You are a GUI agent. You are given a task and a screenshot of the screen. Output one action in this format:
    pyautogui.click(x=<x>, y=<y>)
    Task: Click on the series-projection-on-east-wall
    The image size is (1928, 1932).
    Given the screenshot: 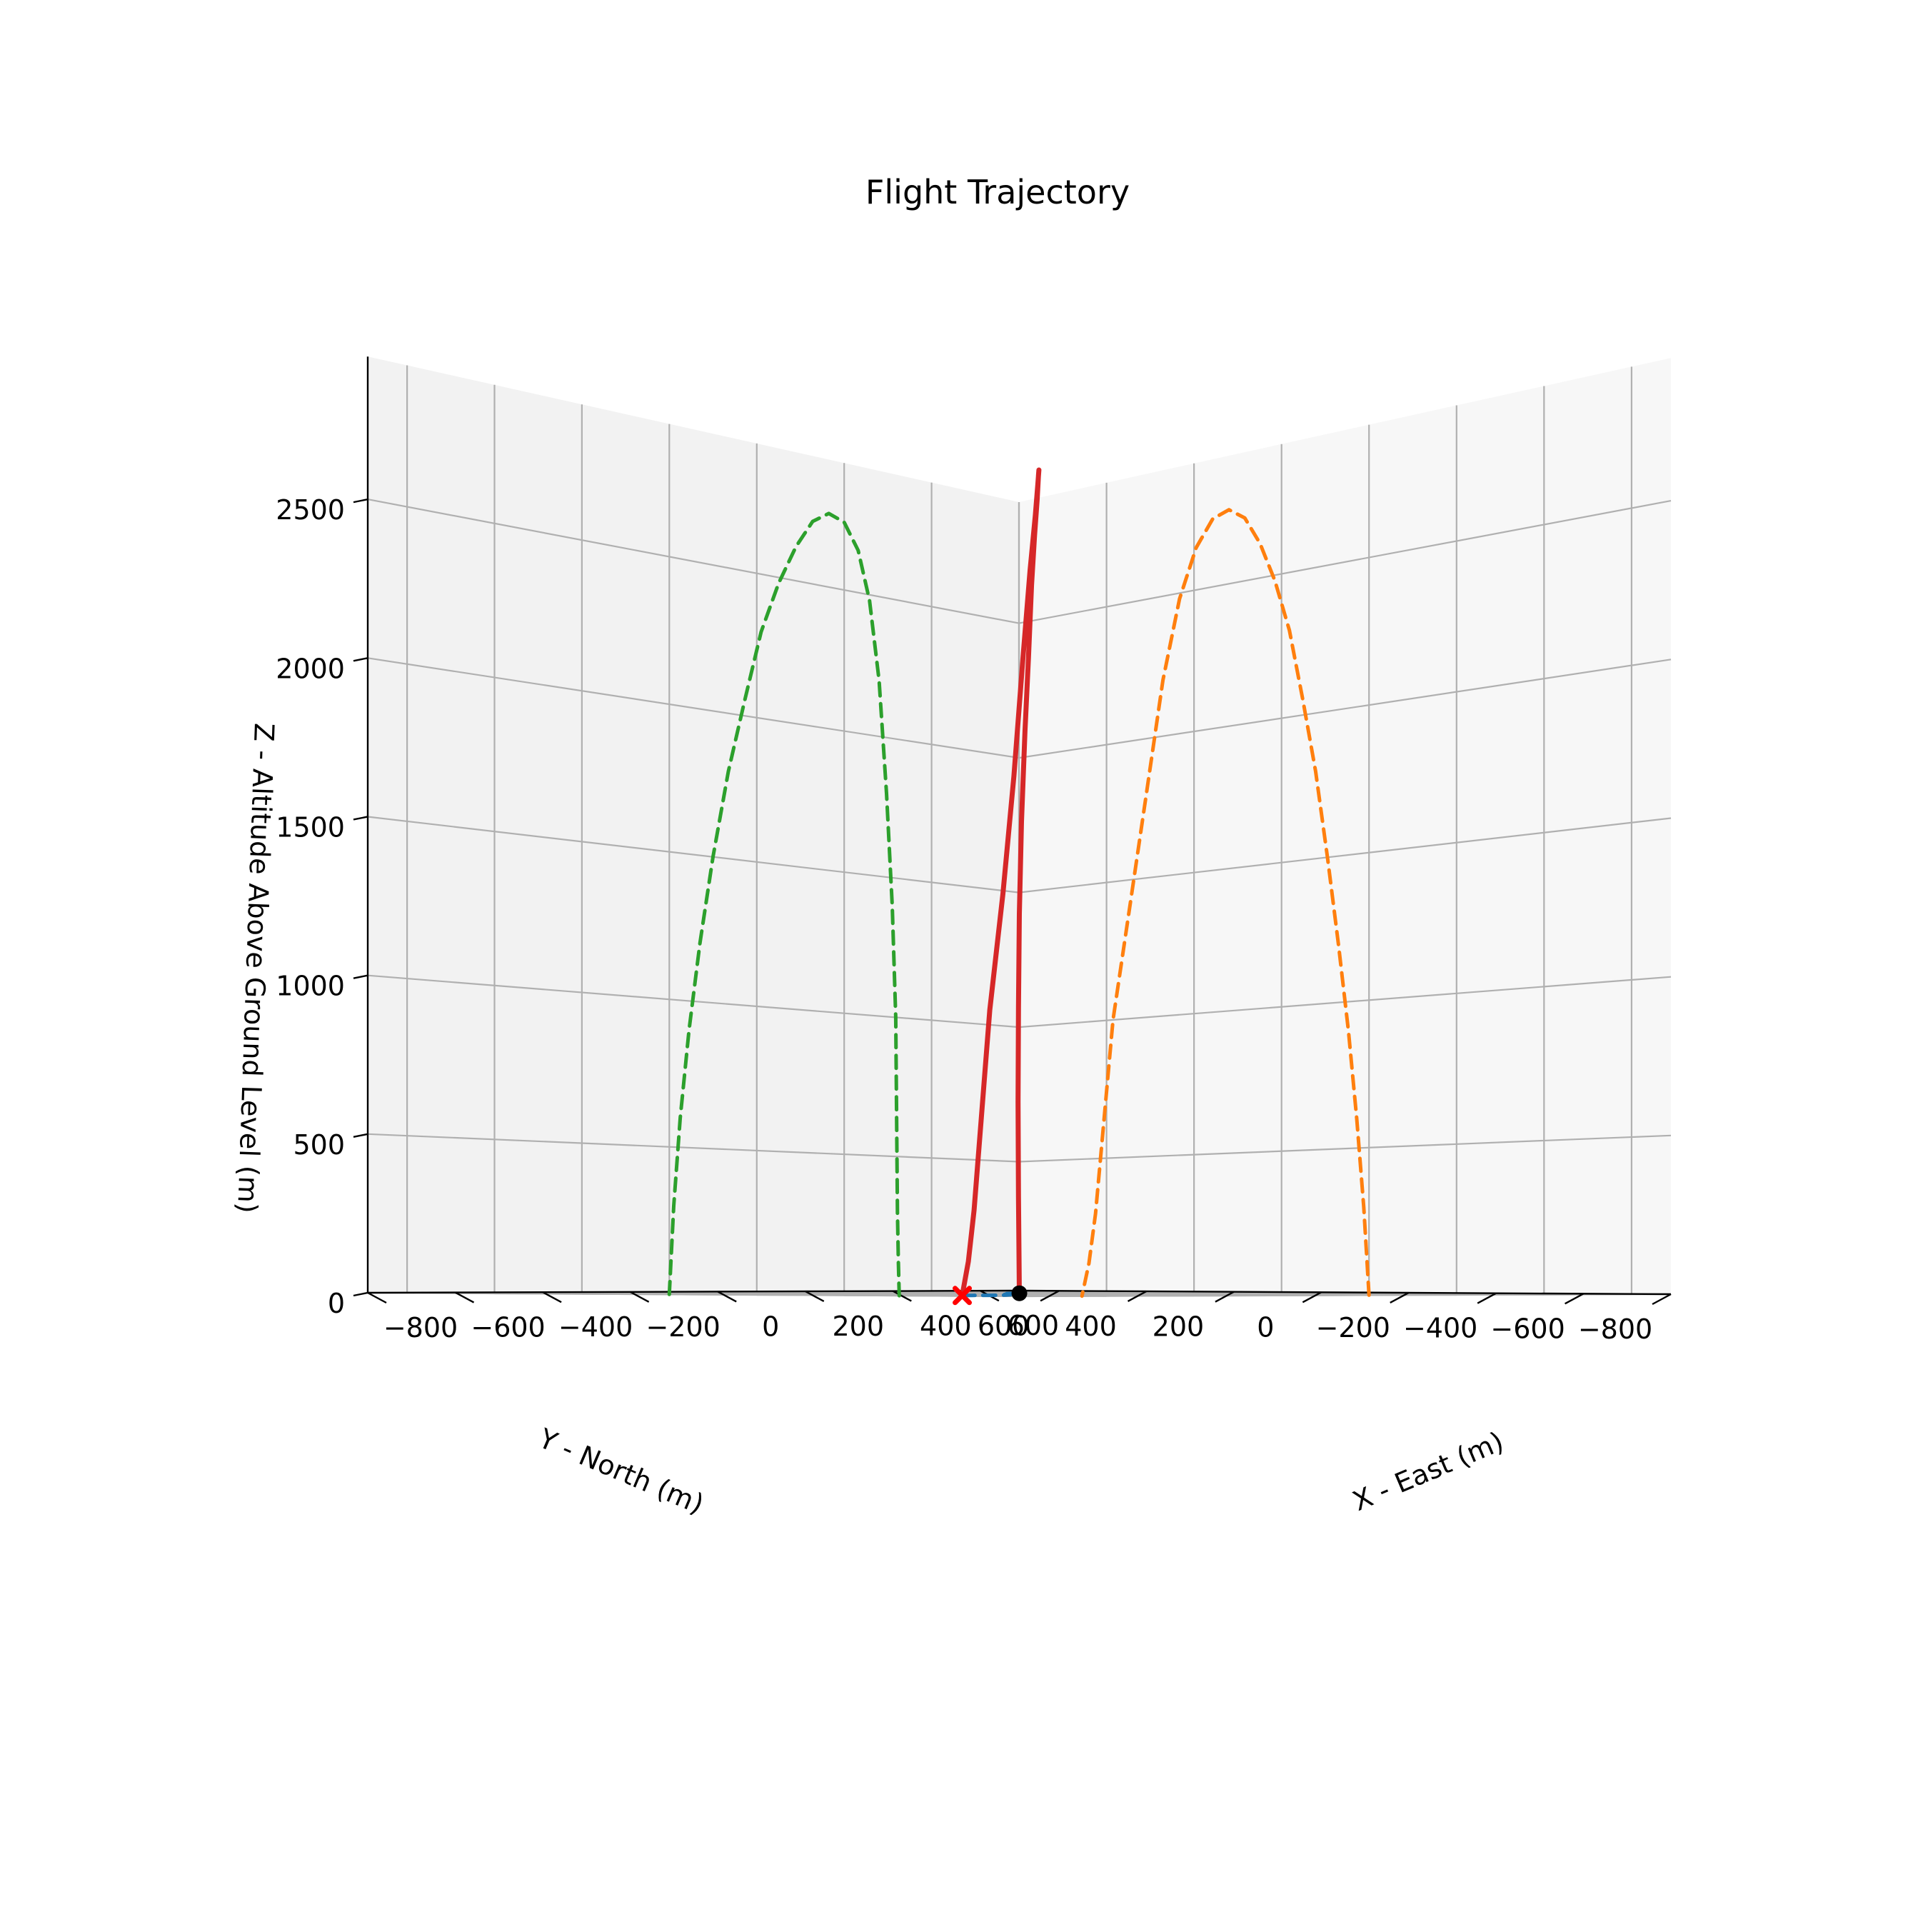 What is the action you would take?
    pyautogui.click(x=784, y=904)
    